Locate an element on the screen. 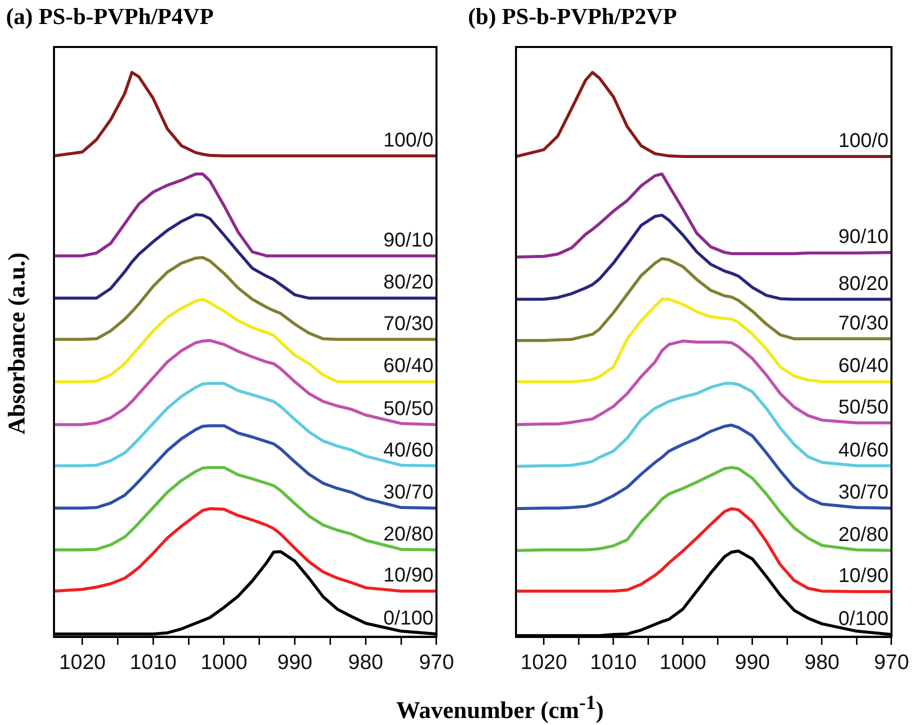  y-axis-title: Absorbance (a.u.) is located at coordinates (18, 344).